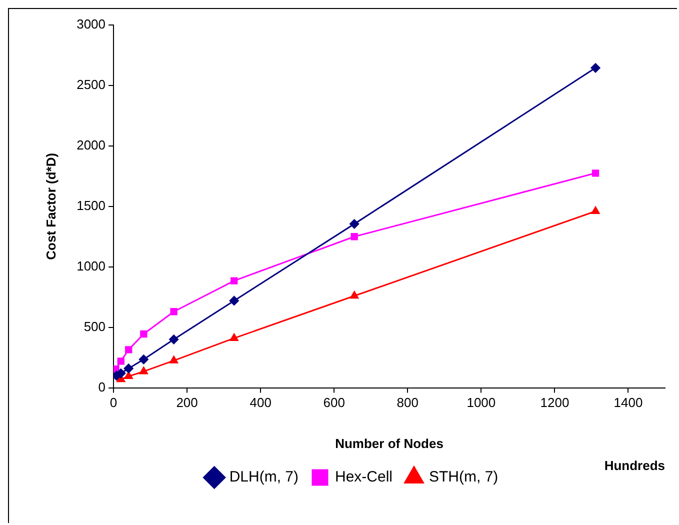 This screenshot has height=525, width=679. Describe the element at coordinates (91, 145) in the screenshot. I see `y-tick-label: 2000` at that location.